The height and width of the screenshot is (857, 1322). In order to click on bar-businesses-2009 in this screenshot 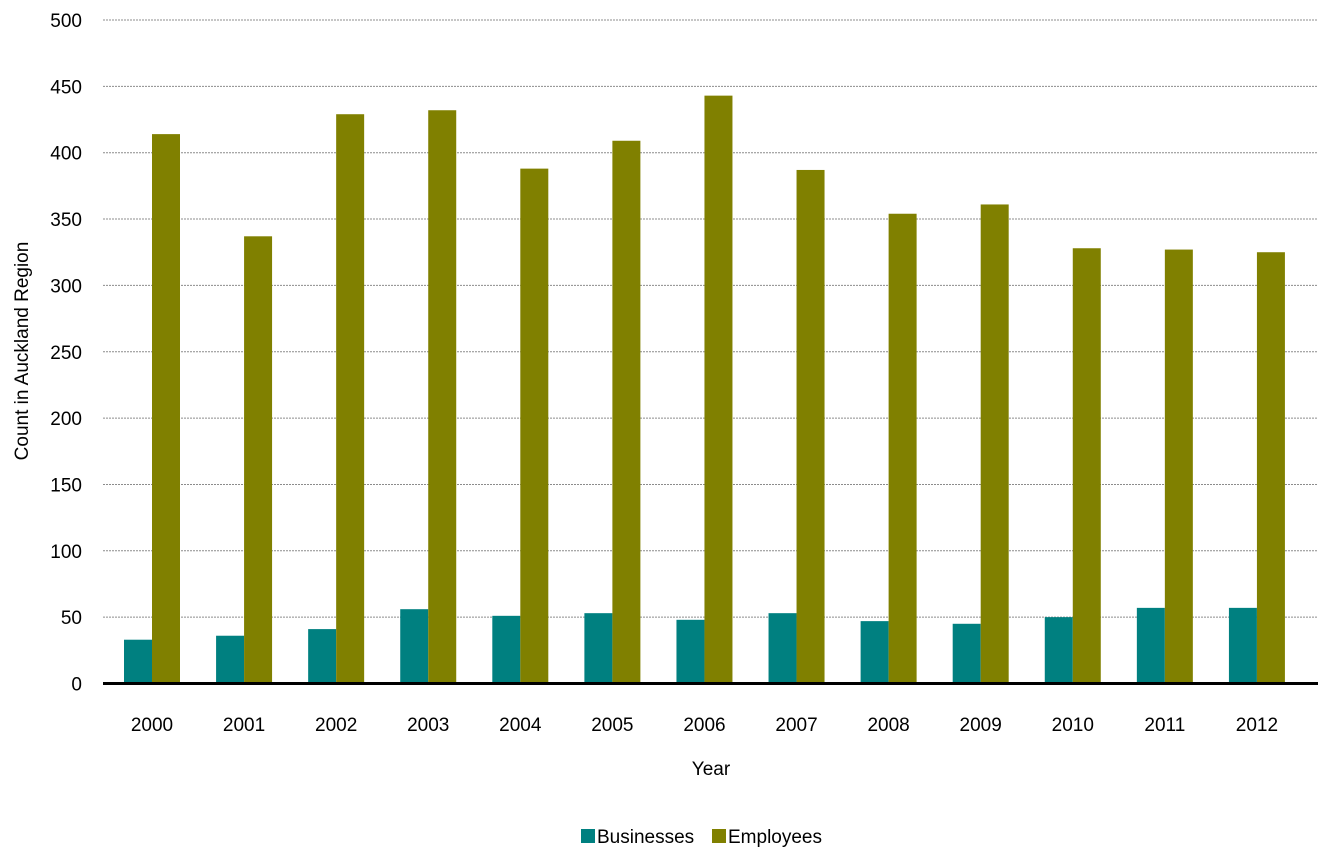, I will do `click(966, 653)`.